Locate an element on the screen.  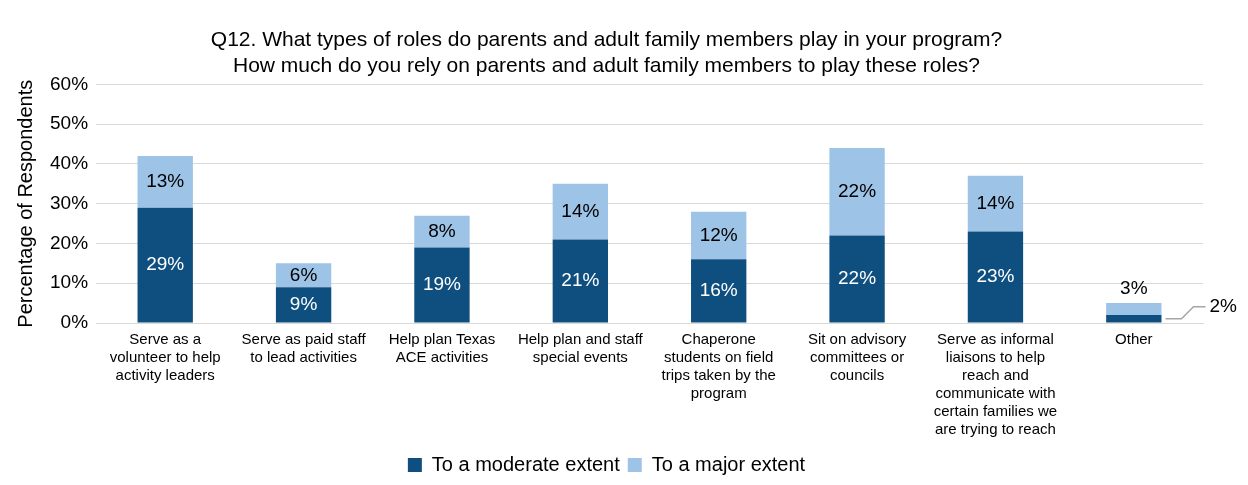
x-tick-label: Chaperone students on field trips taken by the program is located at coordinates (718, 366).